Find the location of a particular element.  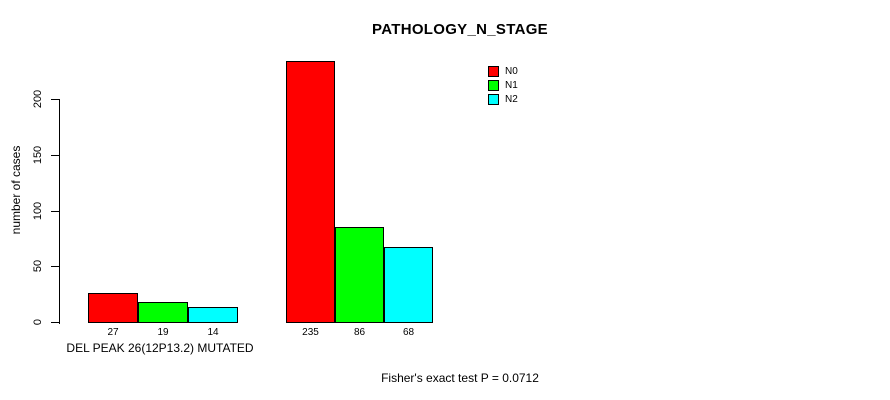

legend-swatch-N0 is located at coordinates (493, 71).